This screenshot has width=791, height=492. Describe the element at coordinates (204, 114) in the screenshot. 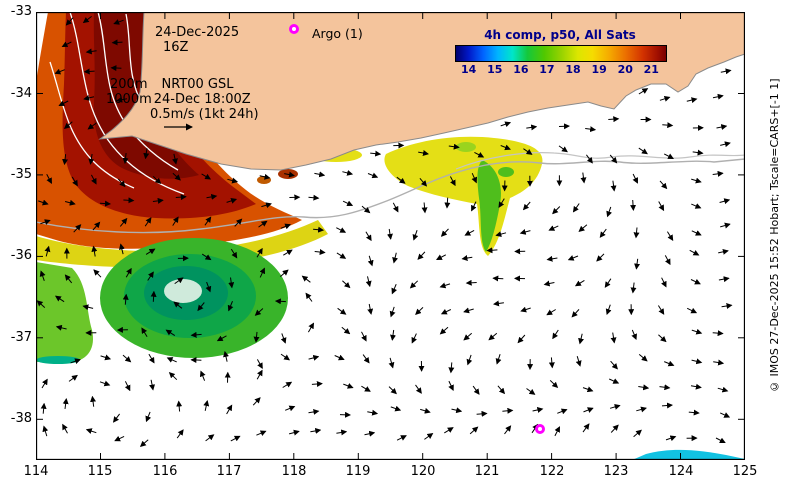

I see `vector-scale-label: 0.5m/s (1kt 24h)` at that location.